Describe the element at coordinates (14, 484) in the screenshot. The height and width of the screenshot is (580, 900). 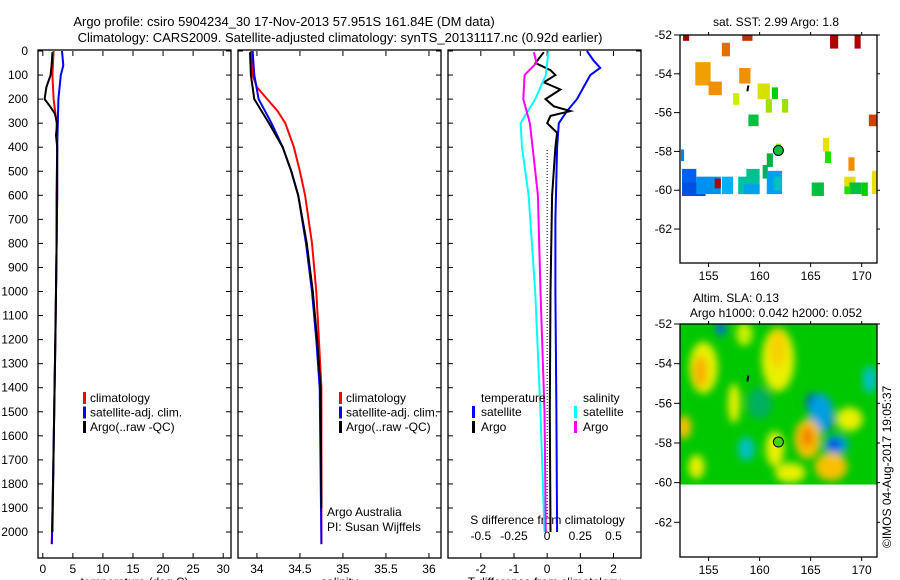
I see `y-tick-label: 1800` at that location.